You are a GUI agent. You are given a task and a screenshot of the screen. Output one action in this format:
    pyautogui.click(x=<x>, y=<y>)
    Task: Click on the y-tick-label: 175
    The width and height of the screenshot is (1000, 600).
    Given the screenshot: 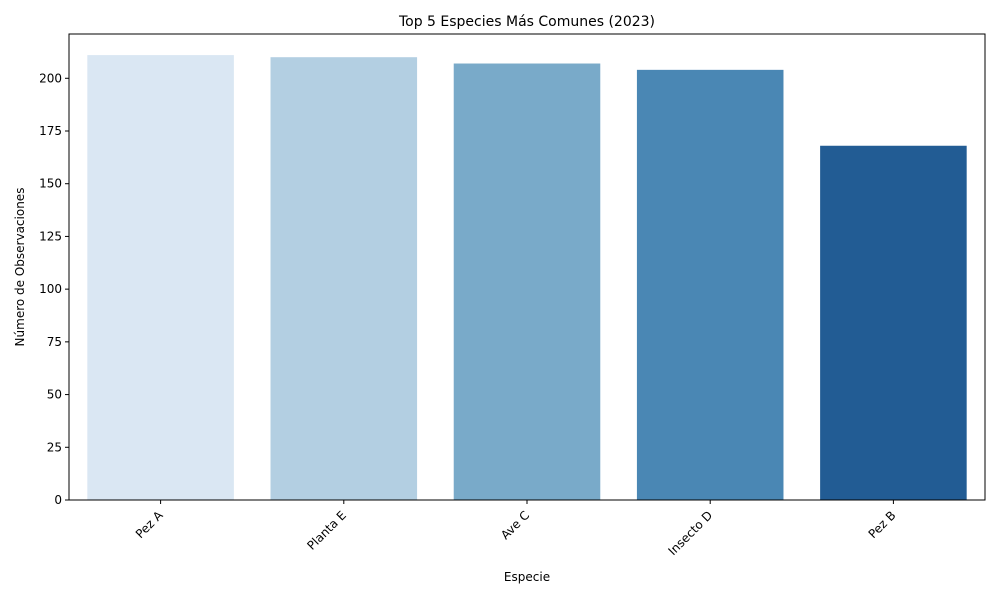 What is the action you would take?
    pyautogui.click(x=50, y=131)
    